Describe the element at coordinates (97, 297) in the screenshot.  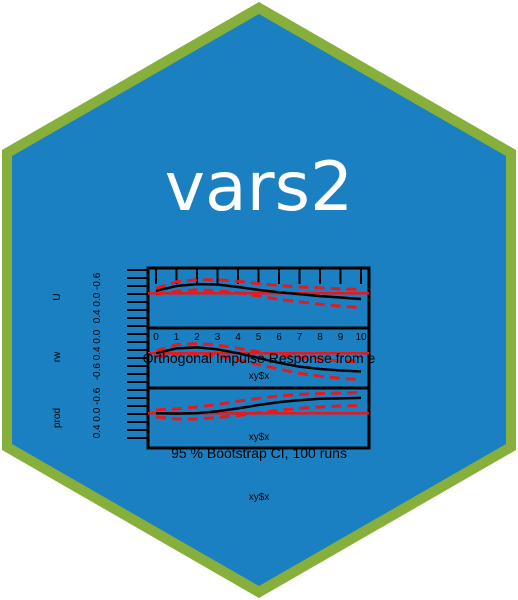
I see `ytick-label-u: 0.4 0.0 -0.6` at that location.